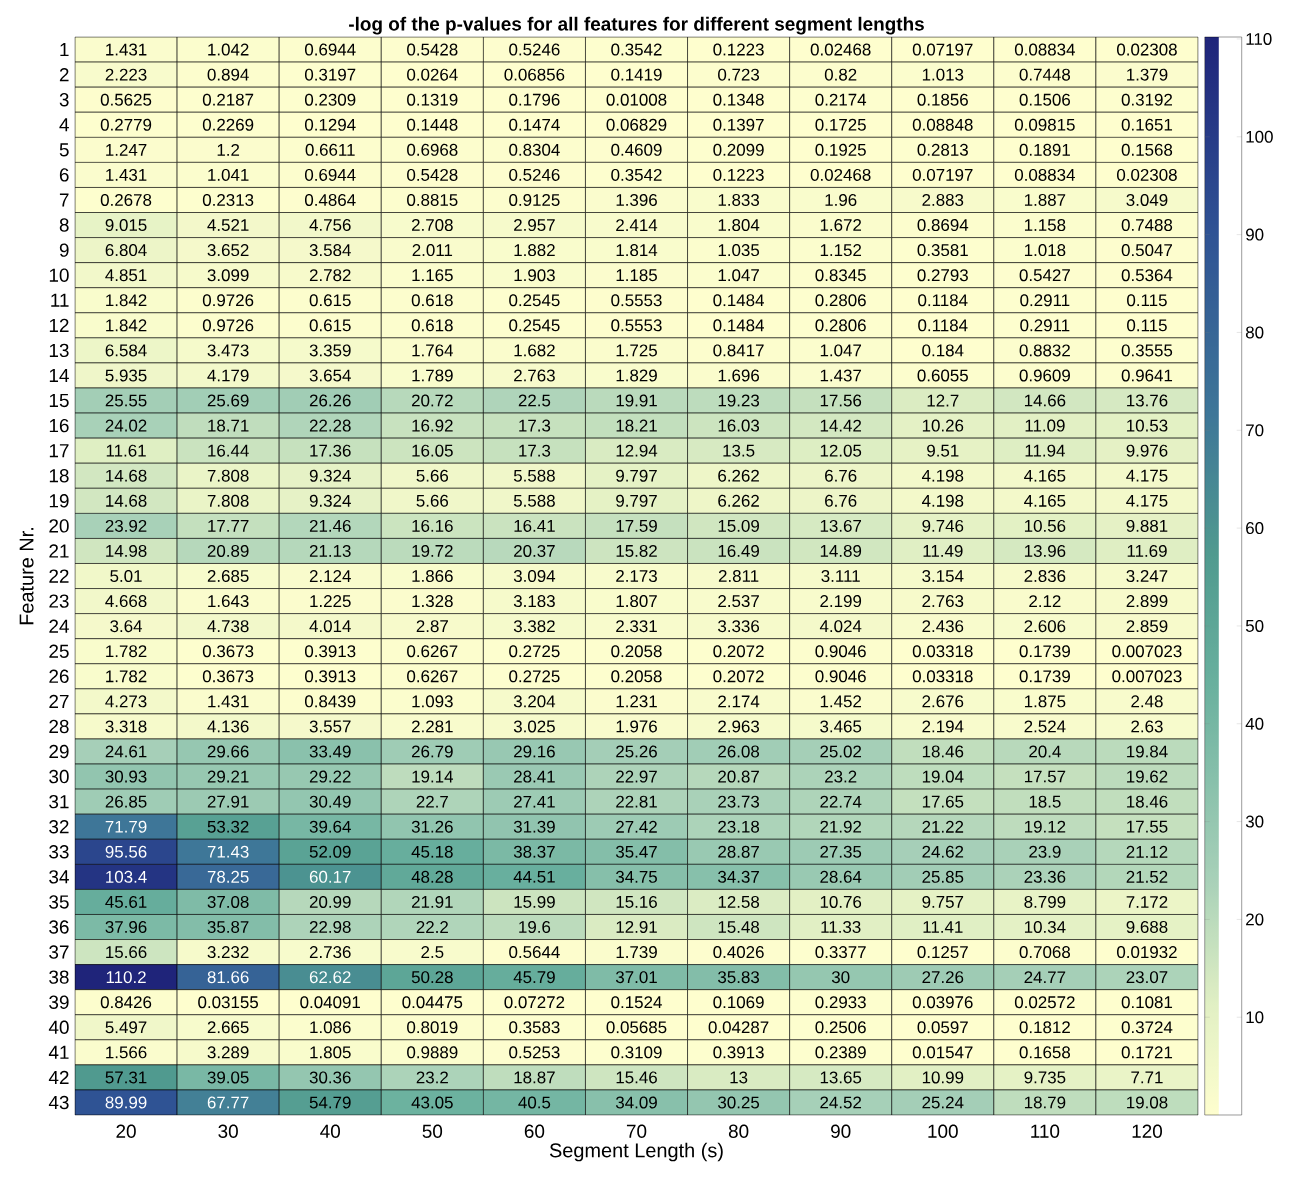 The width and height of the screenshot is (1306, 1185). Describe the element at coordinates (1045, 300) in the screenshot. I see `data-label: 0.2911` at that location.